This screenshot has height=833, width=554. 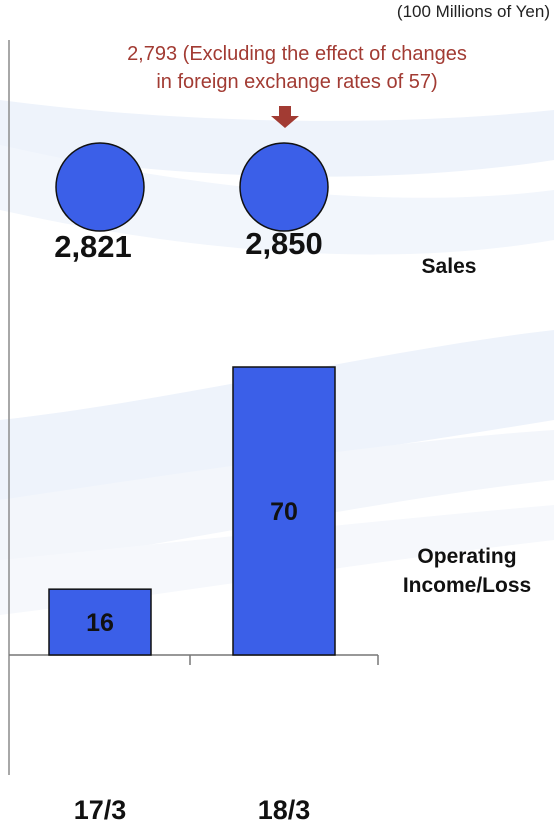 I want to click on sales-value-18-3: 2,850, so click(x=284, y=243).